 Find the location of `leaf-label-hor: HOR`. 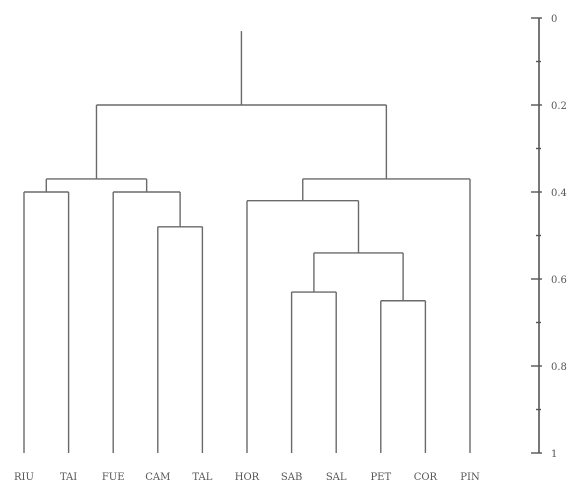

leaf-label-hor: HOR is located at coordinates (247, 477).